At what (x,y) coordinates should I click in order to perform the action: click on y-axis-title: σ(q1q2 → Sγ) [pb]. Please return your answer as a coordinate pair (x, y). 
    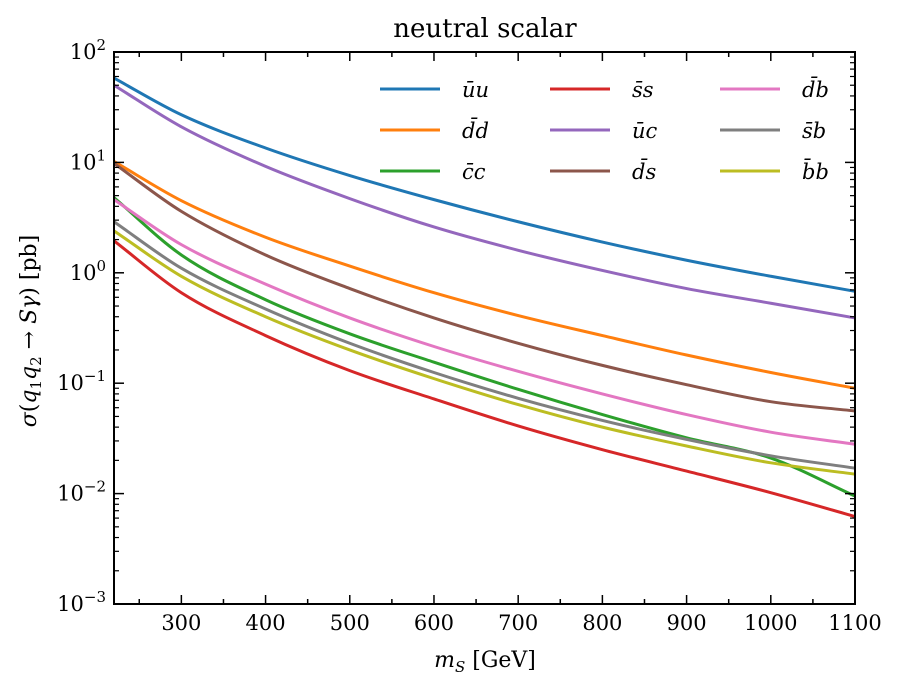
    Looking at the image, I should click on (31, 331).